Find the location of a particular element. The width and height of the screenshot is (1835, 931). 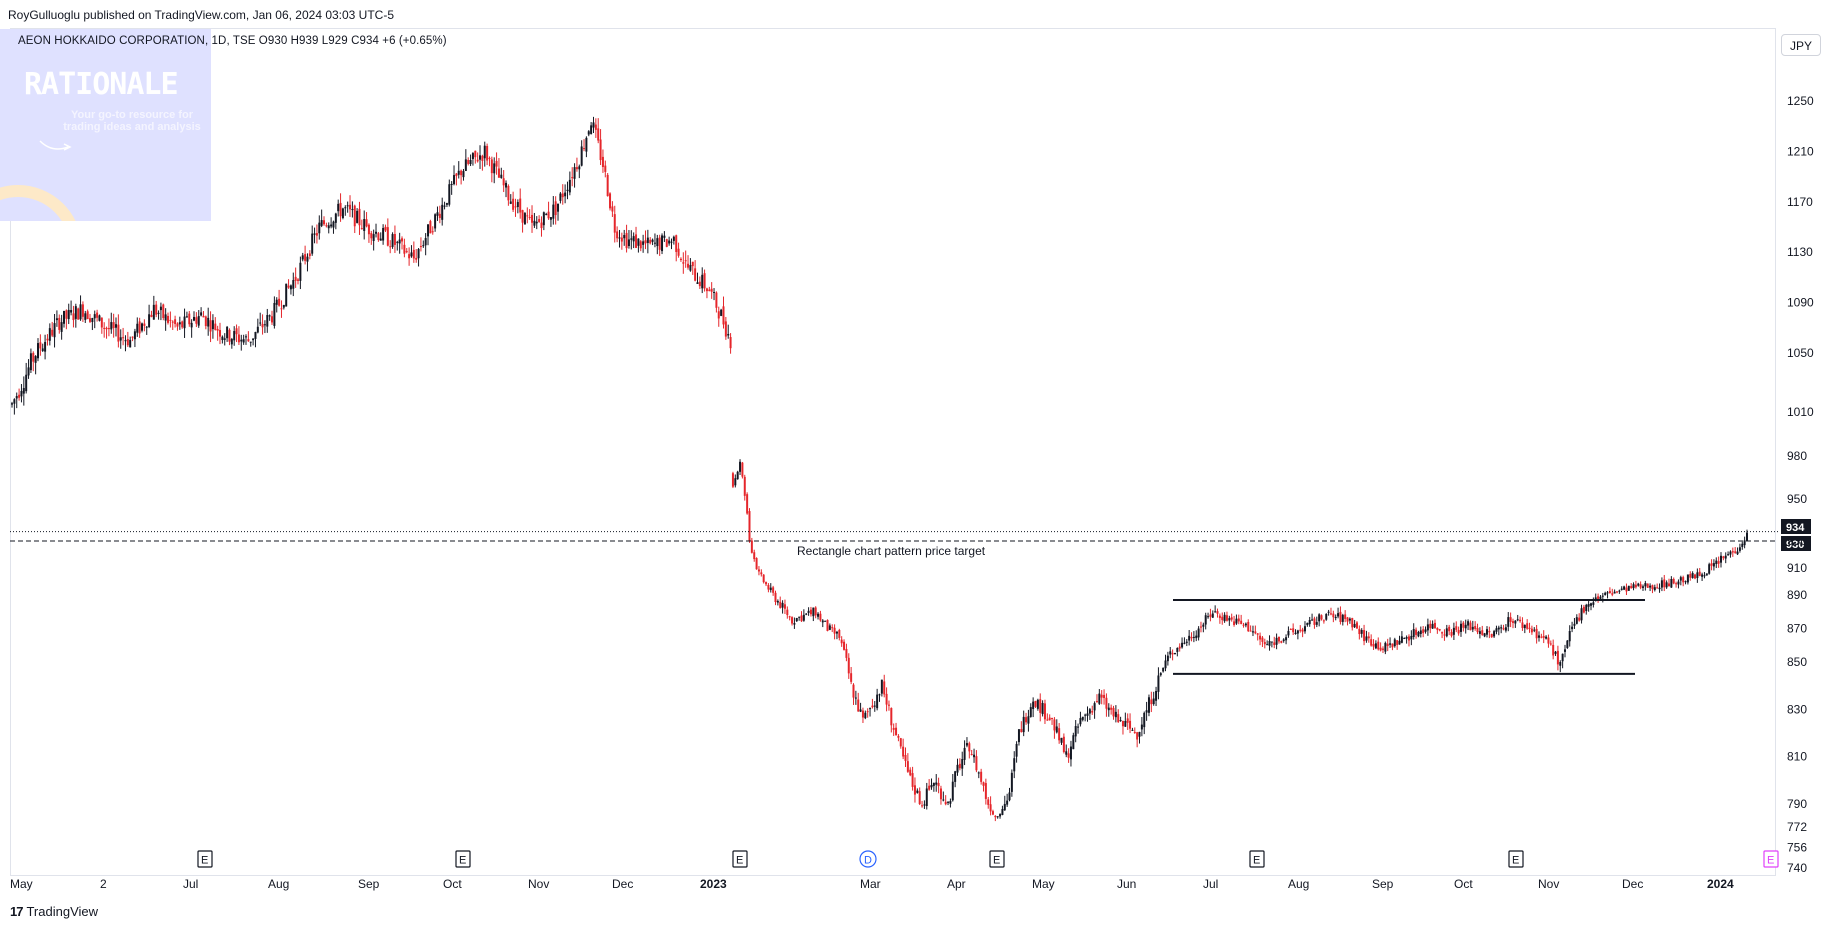

event-badge is located at coordinates (740, 859).